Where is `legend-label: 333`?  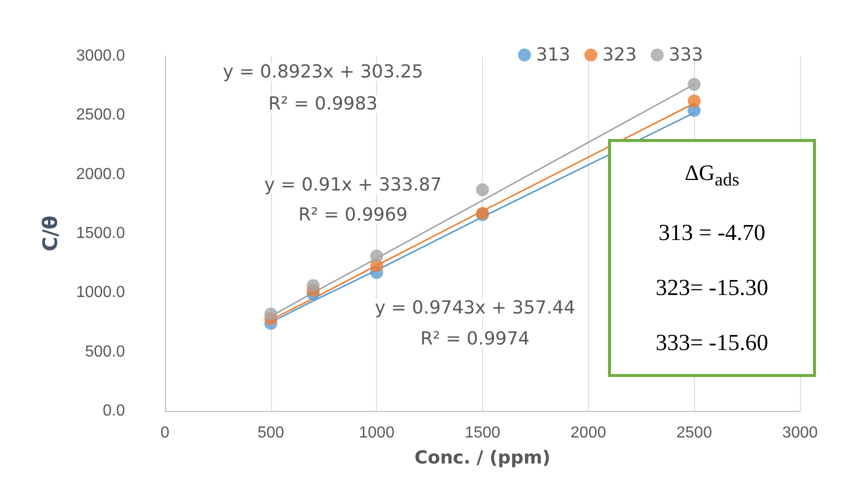 legend-label: 333 is located at coordinates (686, 55).